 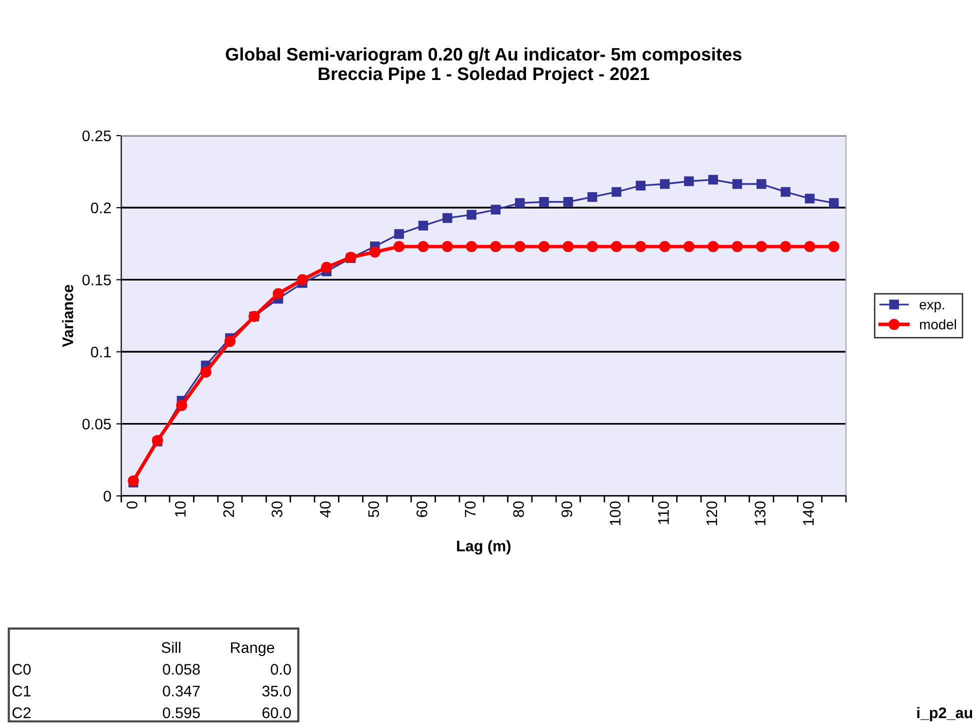 What do you see at coordinates (107, 496) in the screenshot?
I see `y-tick-label: 0` at bounding box center [107, 496].